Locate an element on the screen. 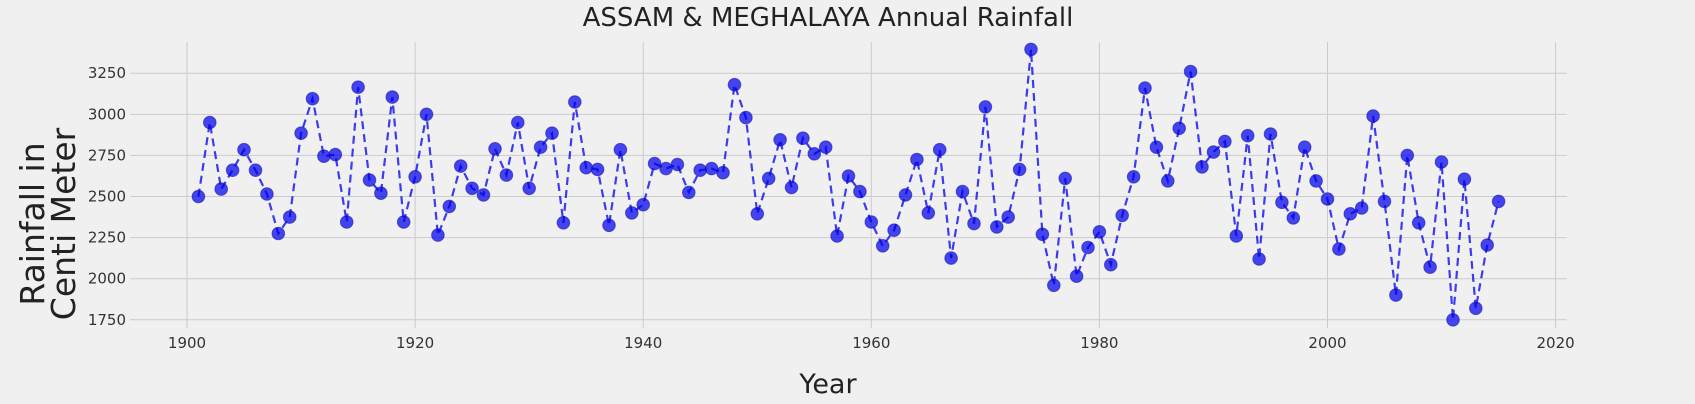 The width and height of the screenshot is (1695, 404). y-tick-label: 2500 is located at coordinates (107, 197).